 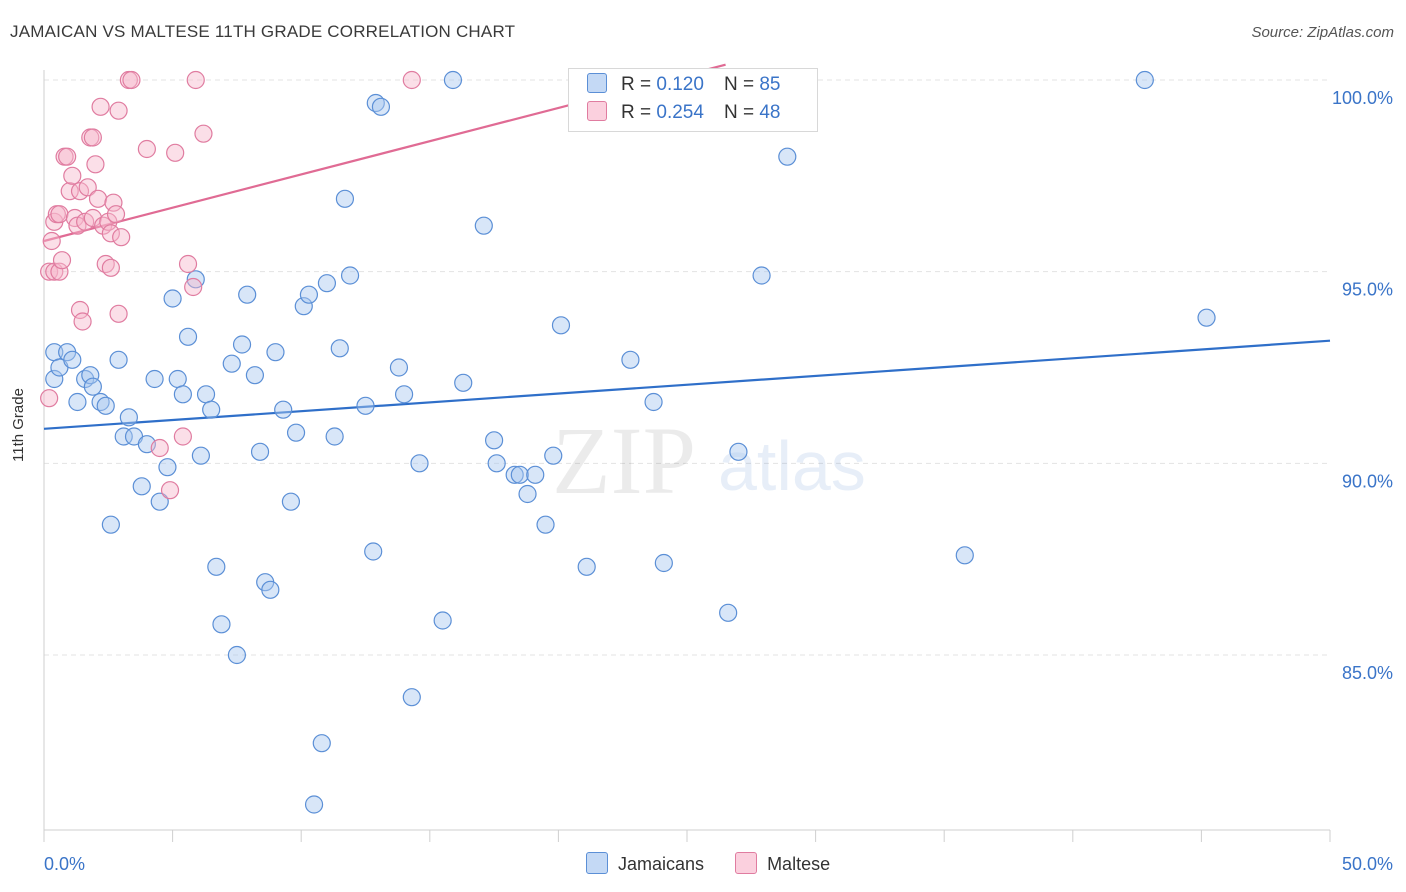 I want to click on maltese-swatch, so click(x=597, y=111).